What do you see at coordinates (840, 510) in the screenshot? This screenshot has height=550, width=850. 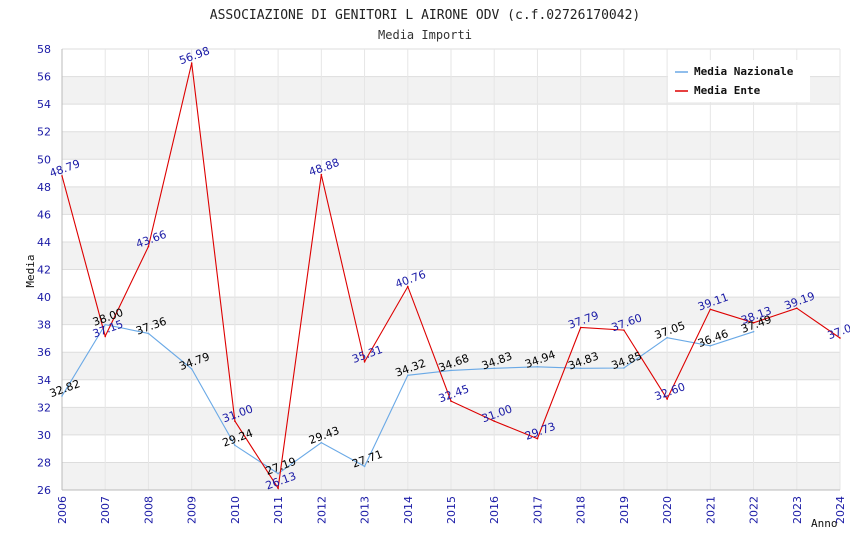 I see `x-tick-label: 2024` at bounding box center [840, 510].